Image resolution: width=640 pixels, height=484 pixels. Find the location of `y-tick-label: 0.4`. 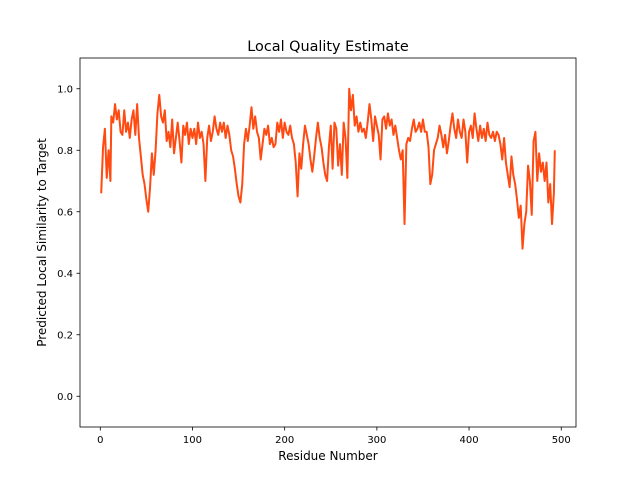

y-tick-label: 0.4 is located at coordinates (65, 274).